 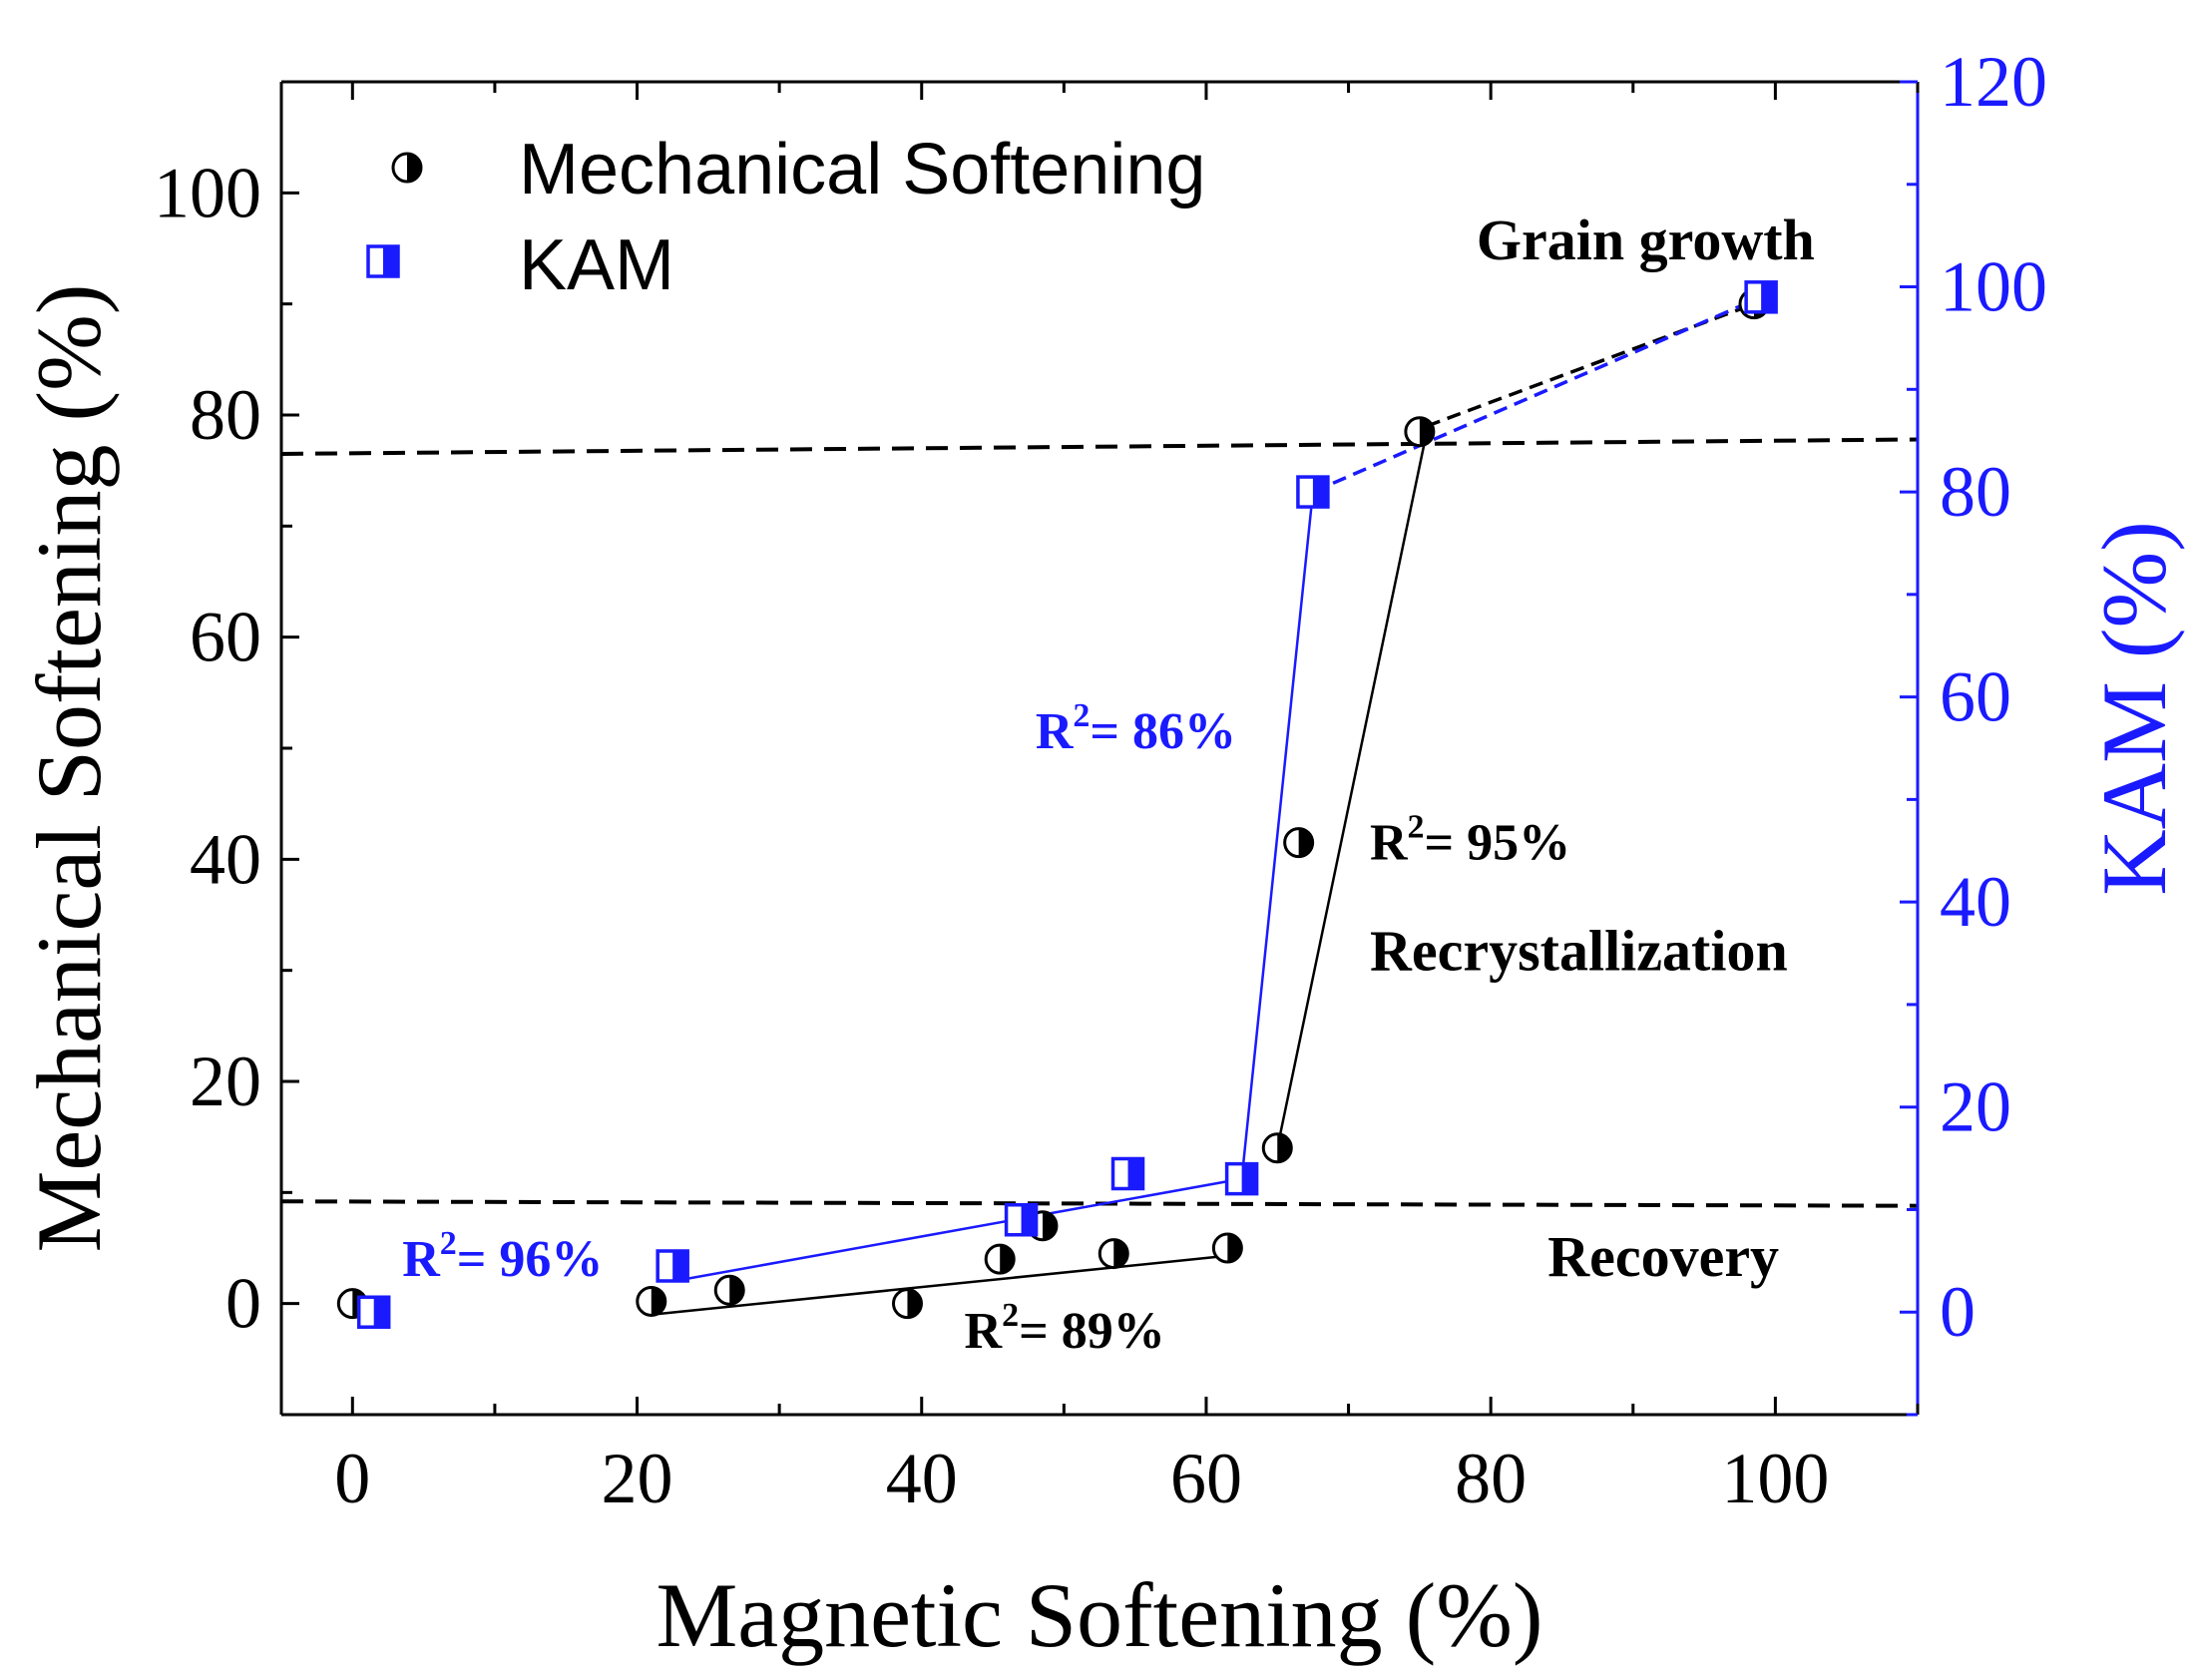 I want to click on mech-r2-recovery: R2= 89%, so click(x=1065, y=1328).